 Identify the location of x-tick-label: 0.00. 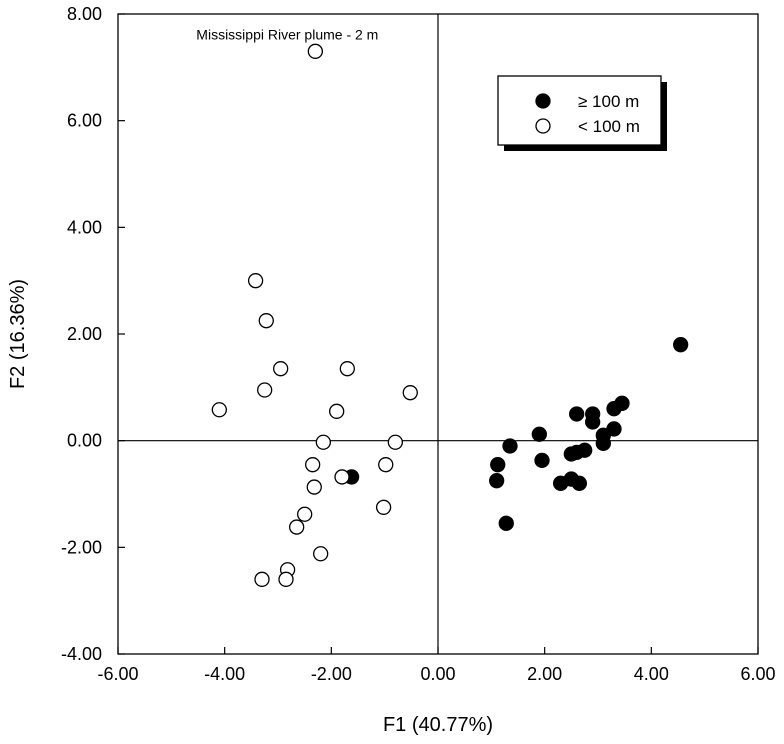
(437, 674).